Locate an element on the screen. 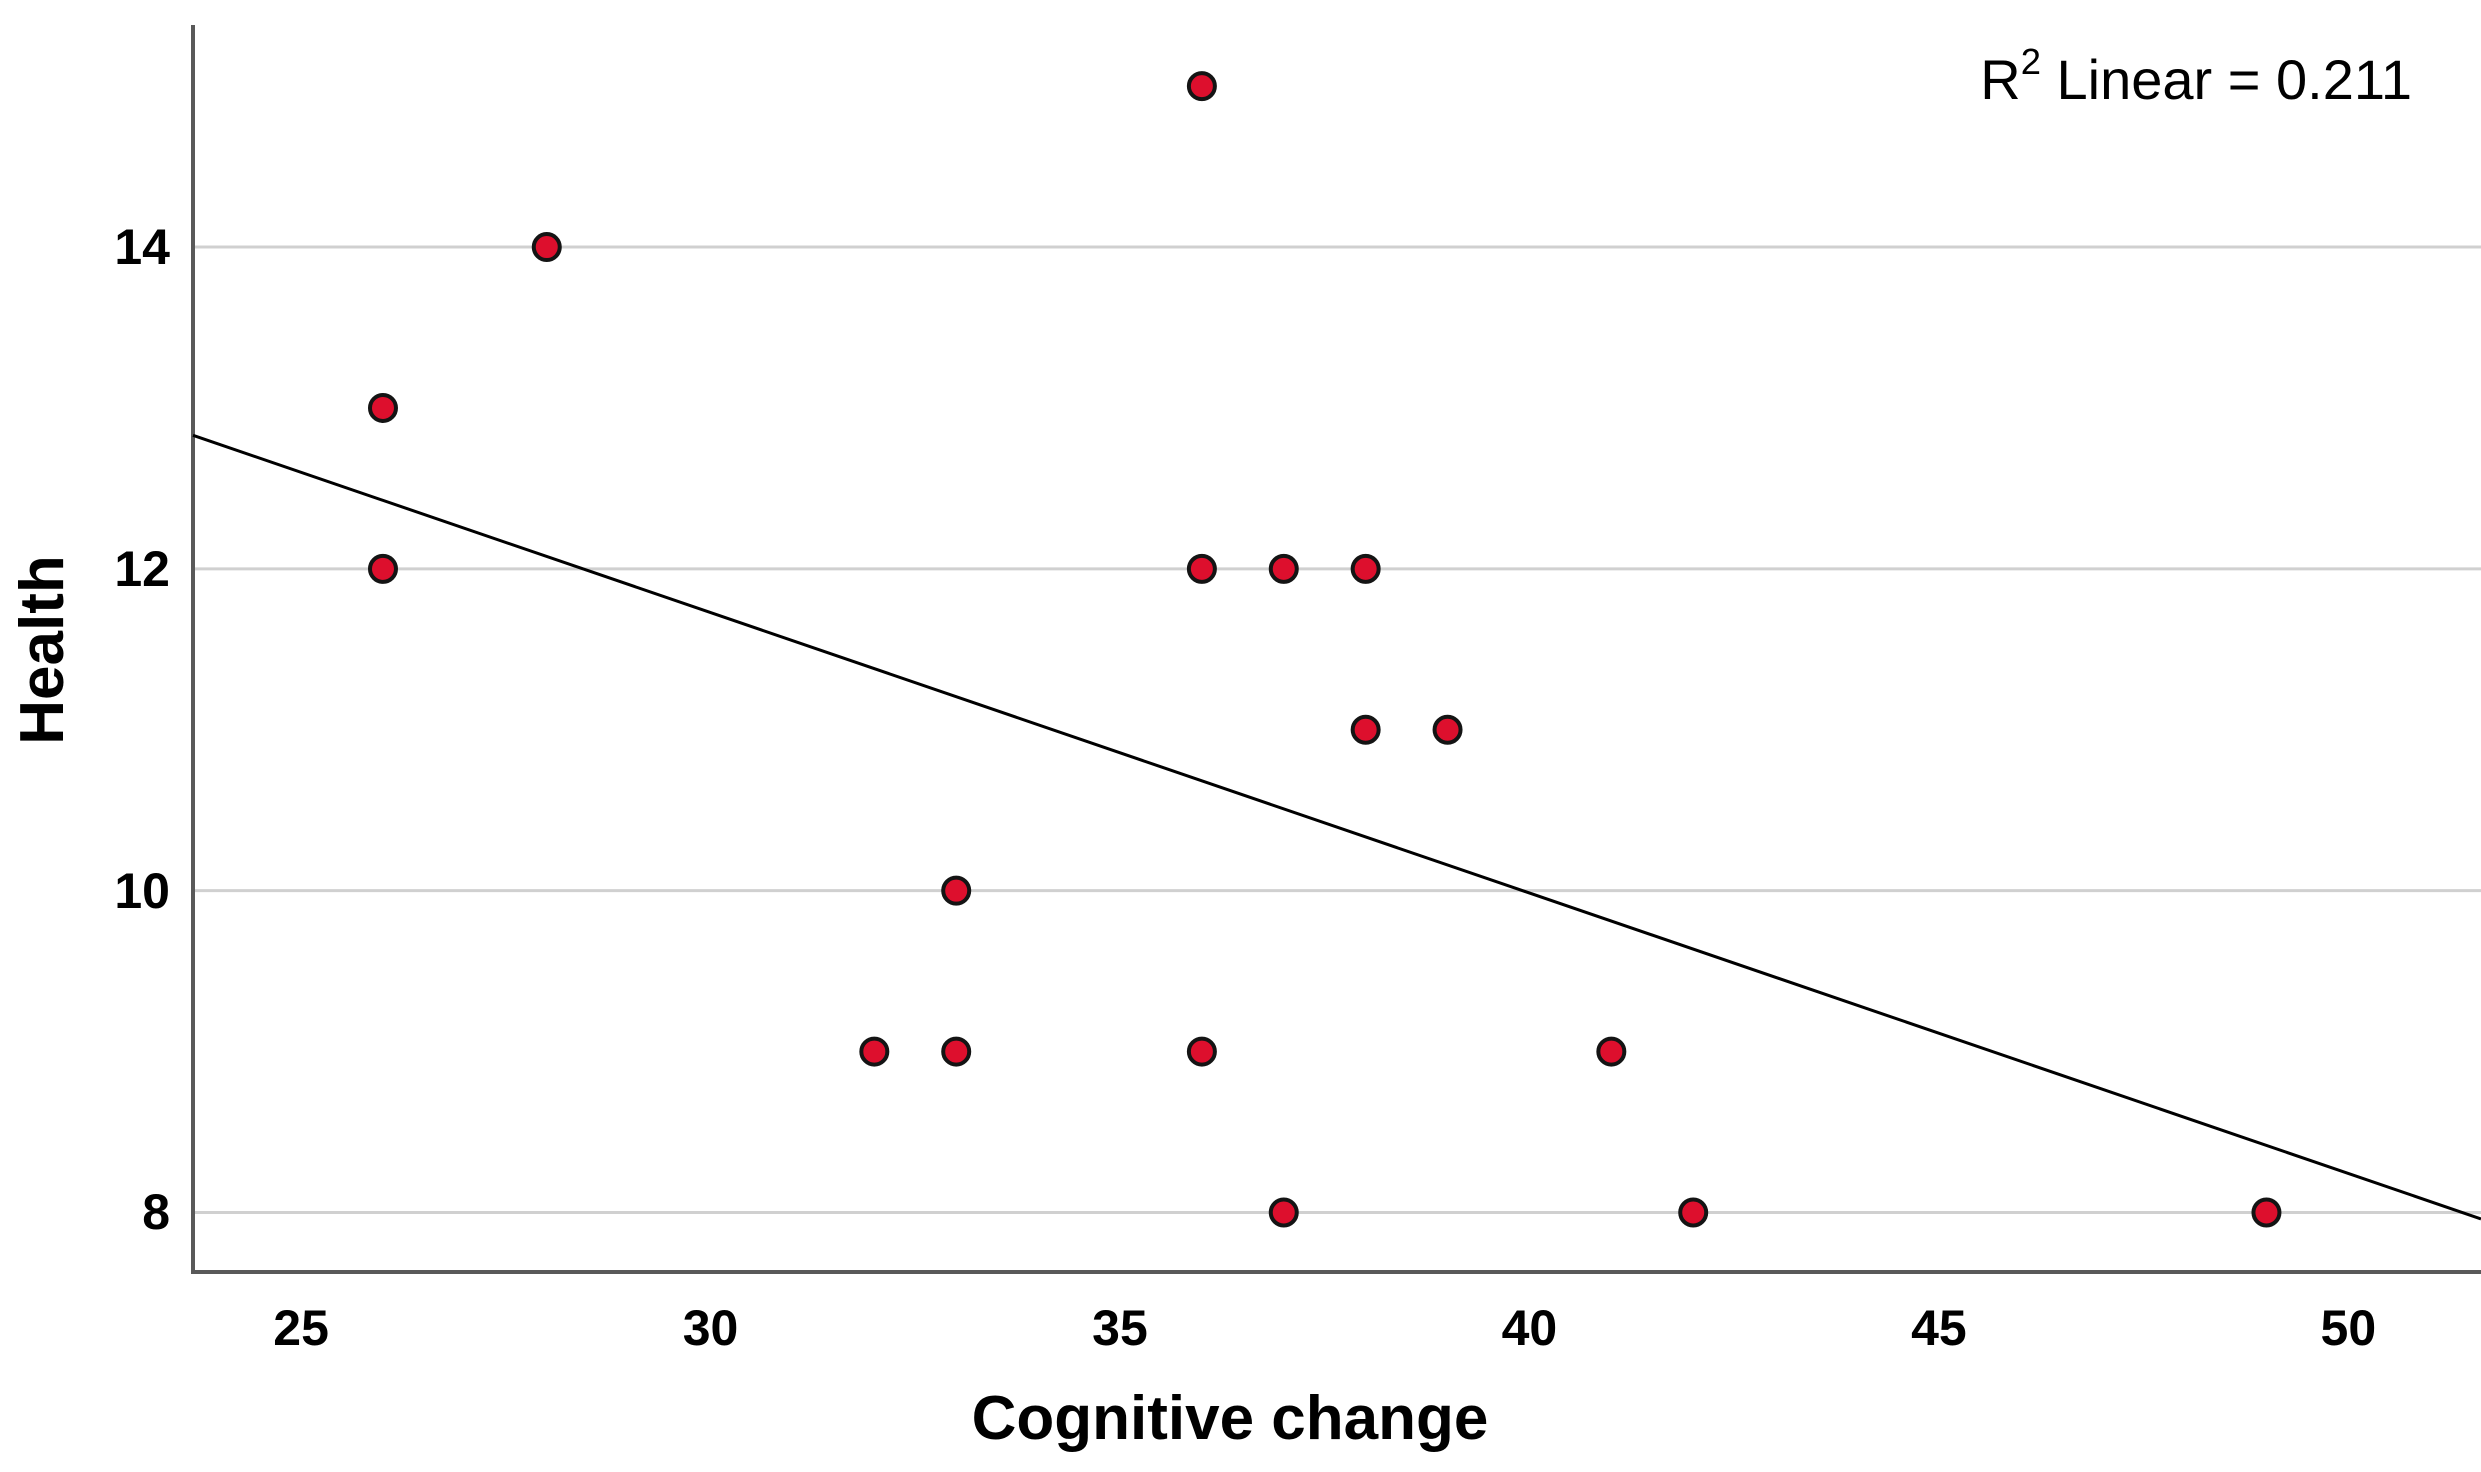  x-tick-label-45: 45 is located at coordinates (1939, 1328).